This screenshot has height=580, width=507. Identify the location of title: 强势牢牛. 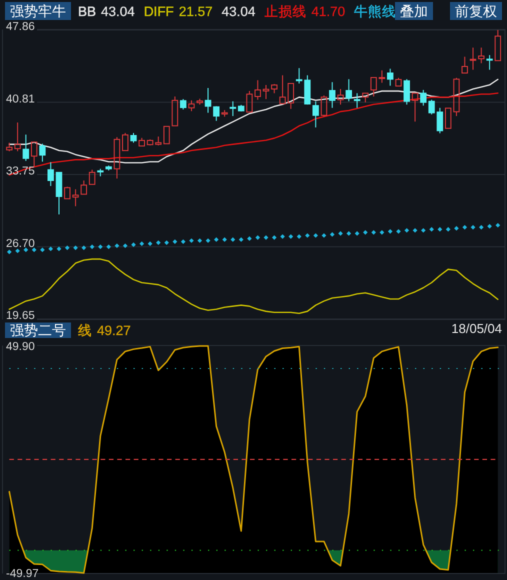
(38, 11).